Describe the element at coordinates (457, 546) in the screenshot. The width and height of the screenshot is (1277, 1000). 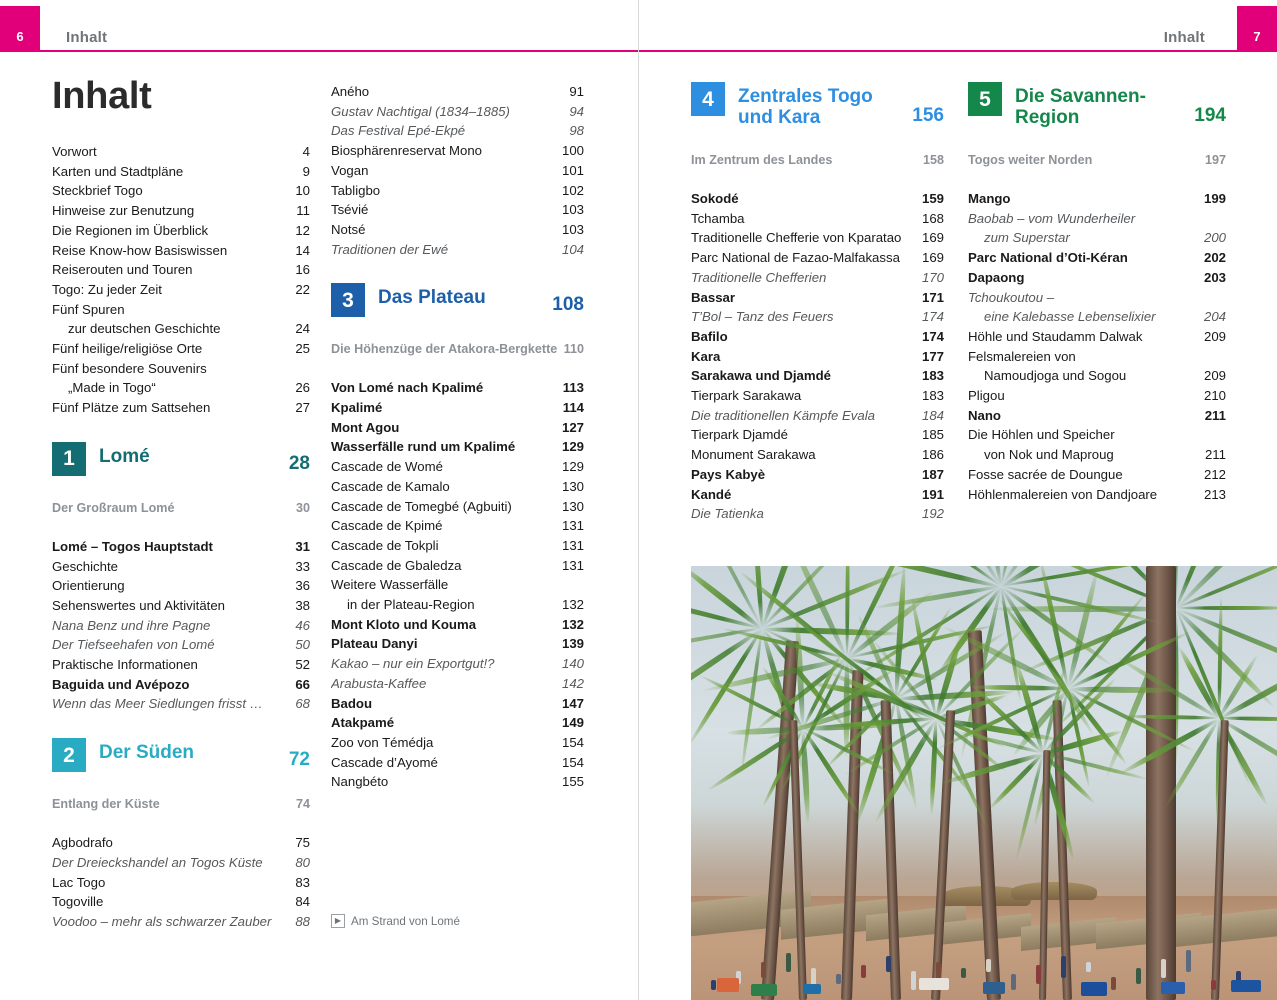
I see `toc-entry: Cascade de Tokpli 131` at that location.